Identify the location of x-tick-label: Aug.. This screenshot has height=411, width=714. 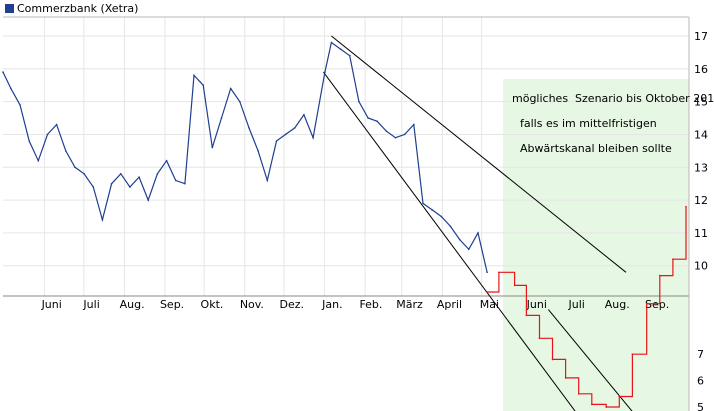
(132, 304).